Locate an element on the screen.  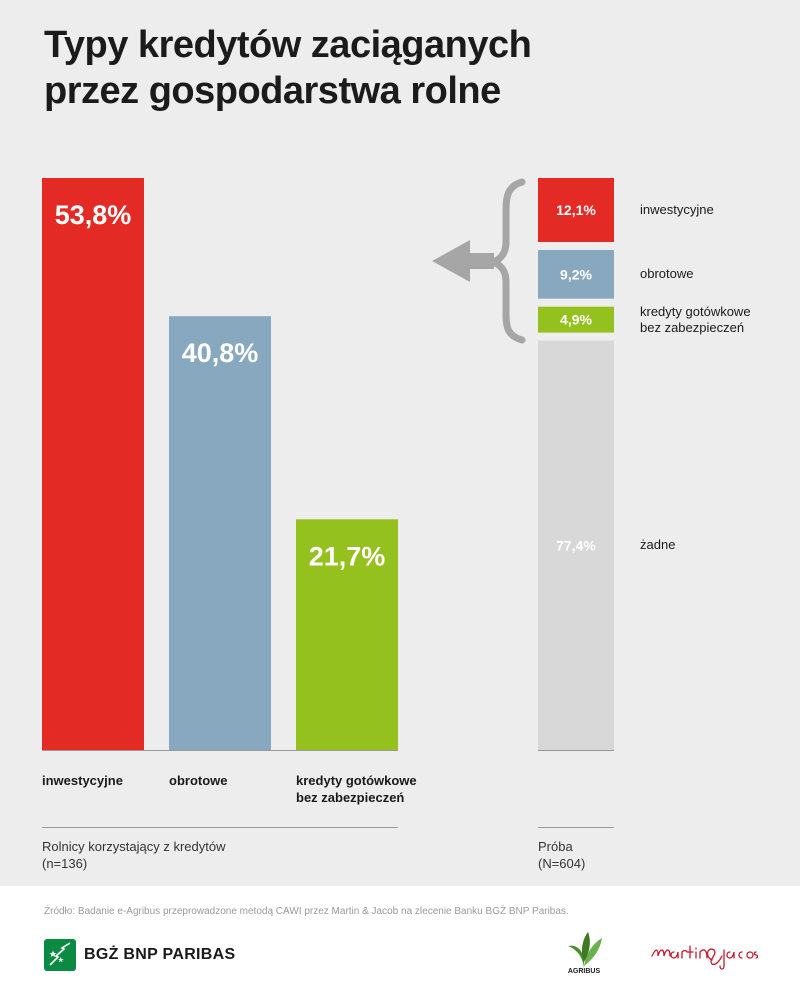
title-line-2: przez gospodarstwa rolne is located at coordinates (272, 91).